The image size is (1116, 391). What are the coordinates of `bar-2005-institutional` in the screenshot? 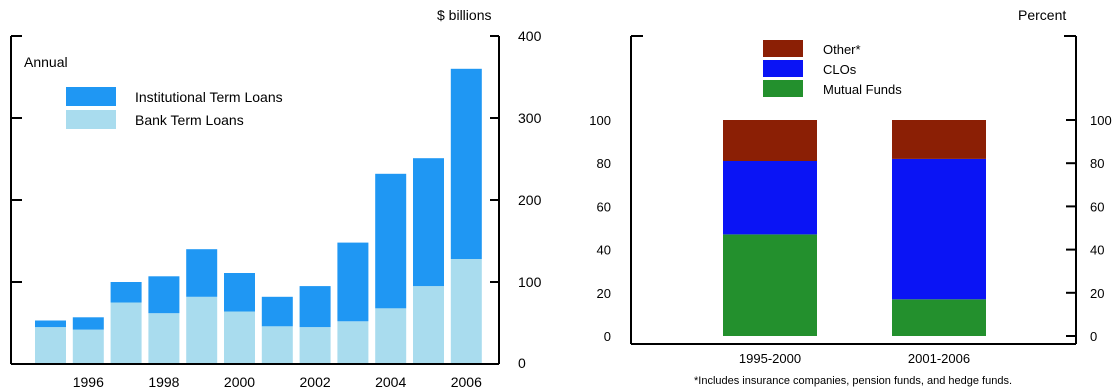 It's located at (428, 222).